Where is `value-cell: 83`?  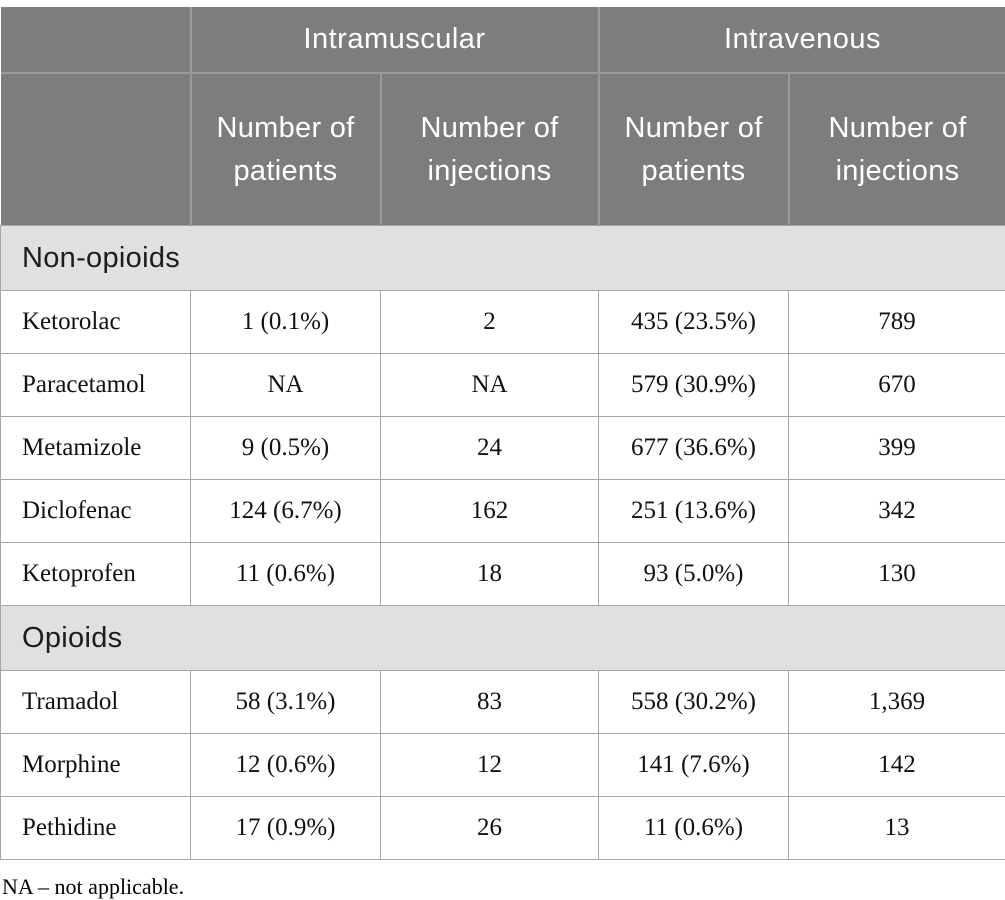
value-cell: 83 is located at coordinates (490, 702).